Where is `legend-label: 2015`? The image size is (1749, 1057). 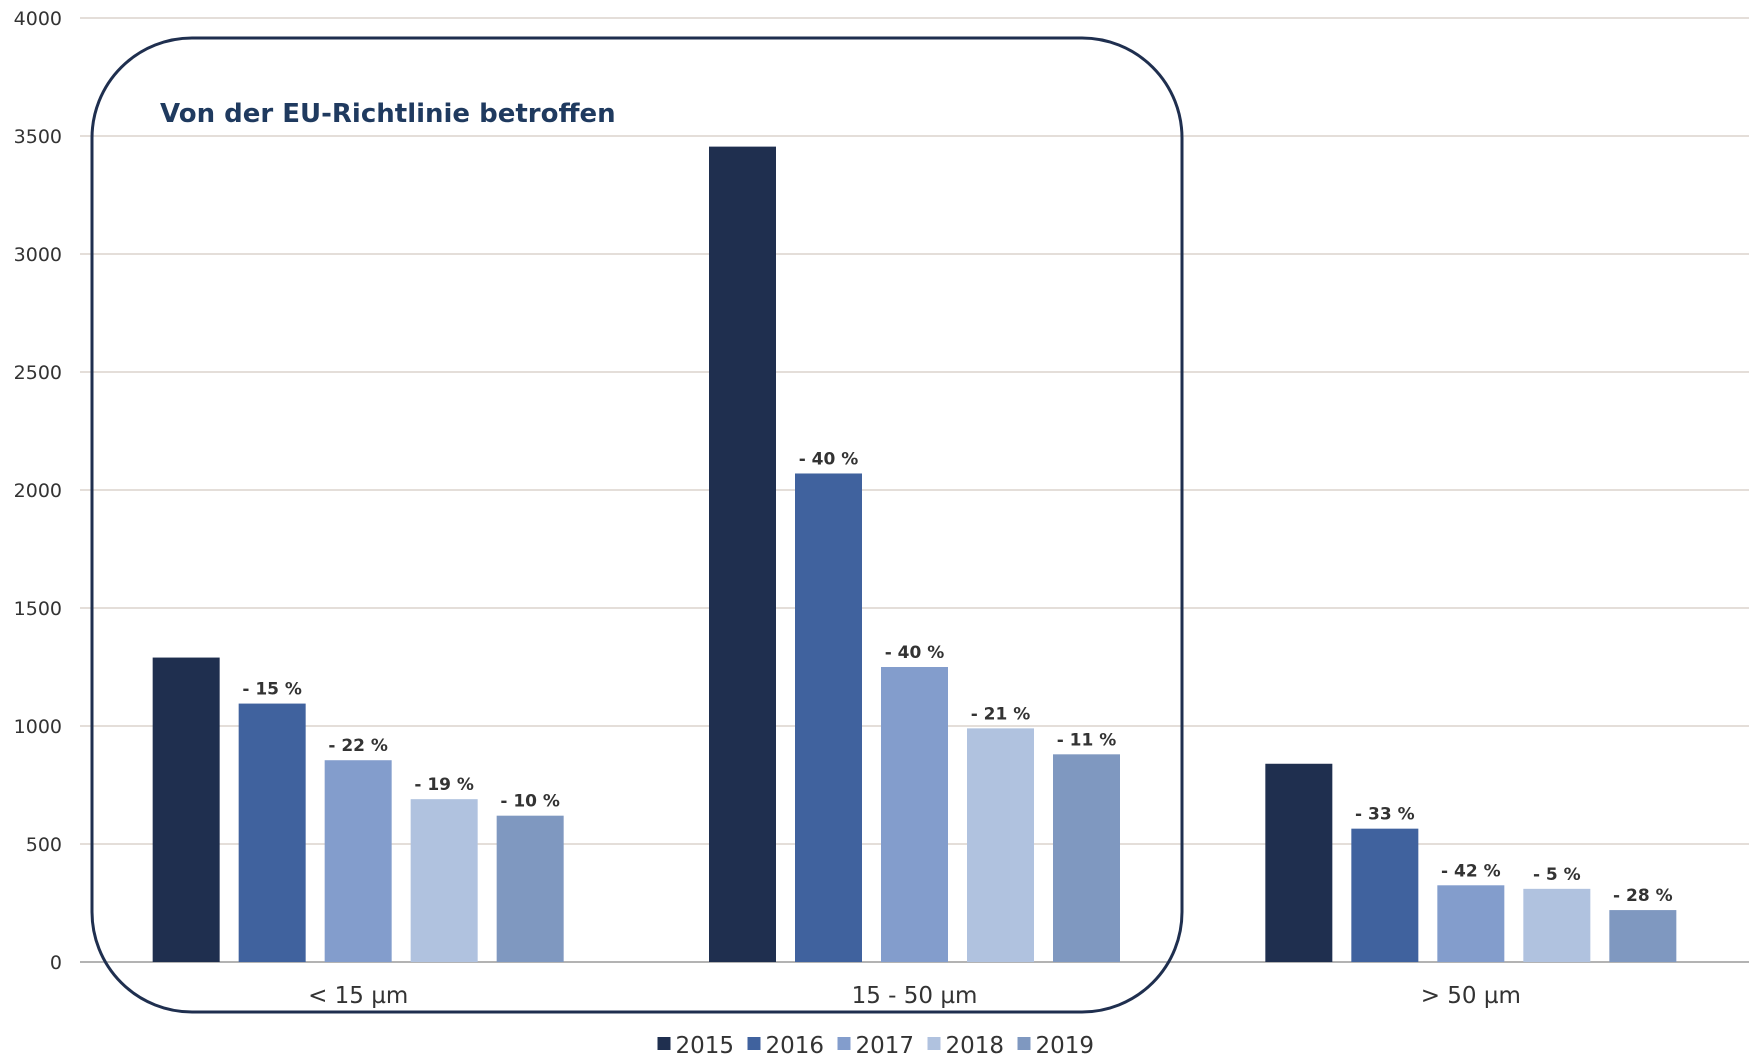
legend-label: 2015 is located at coordinates (705, 1045).